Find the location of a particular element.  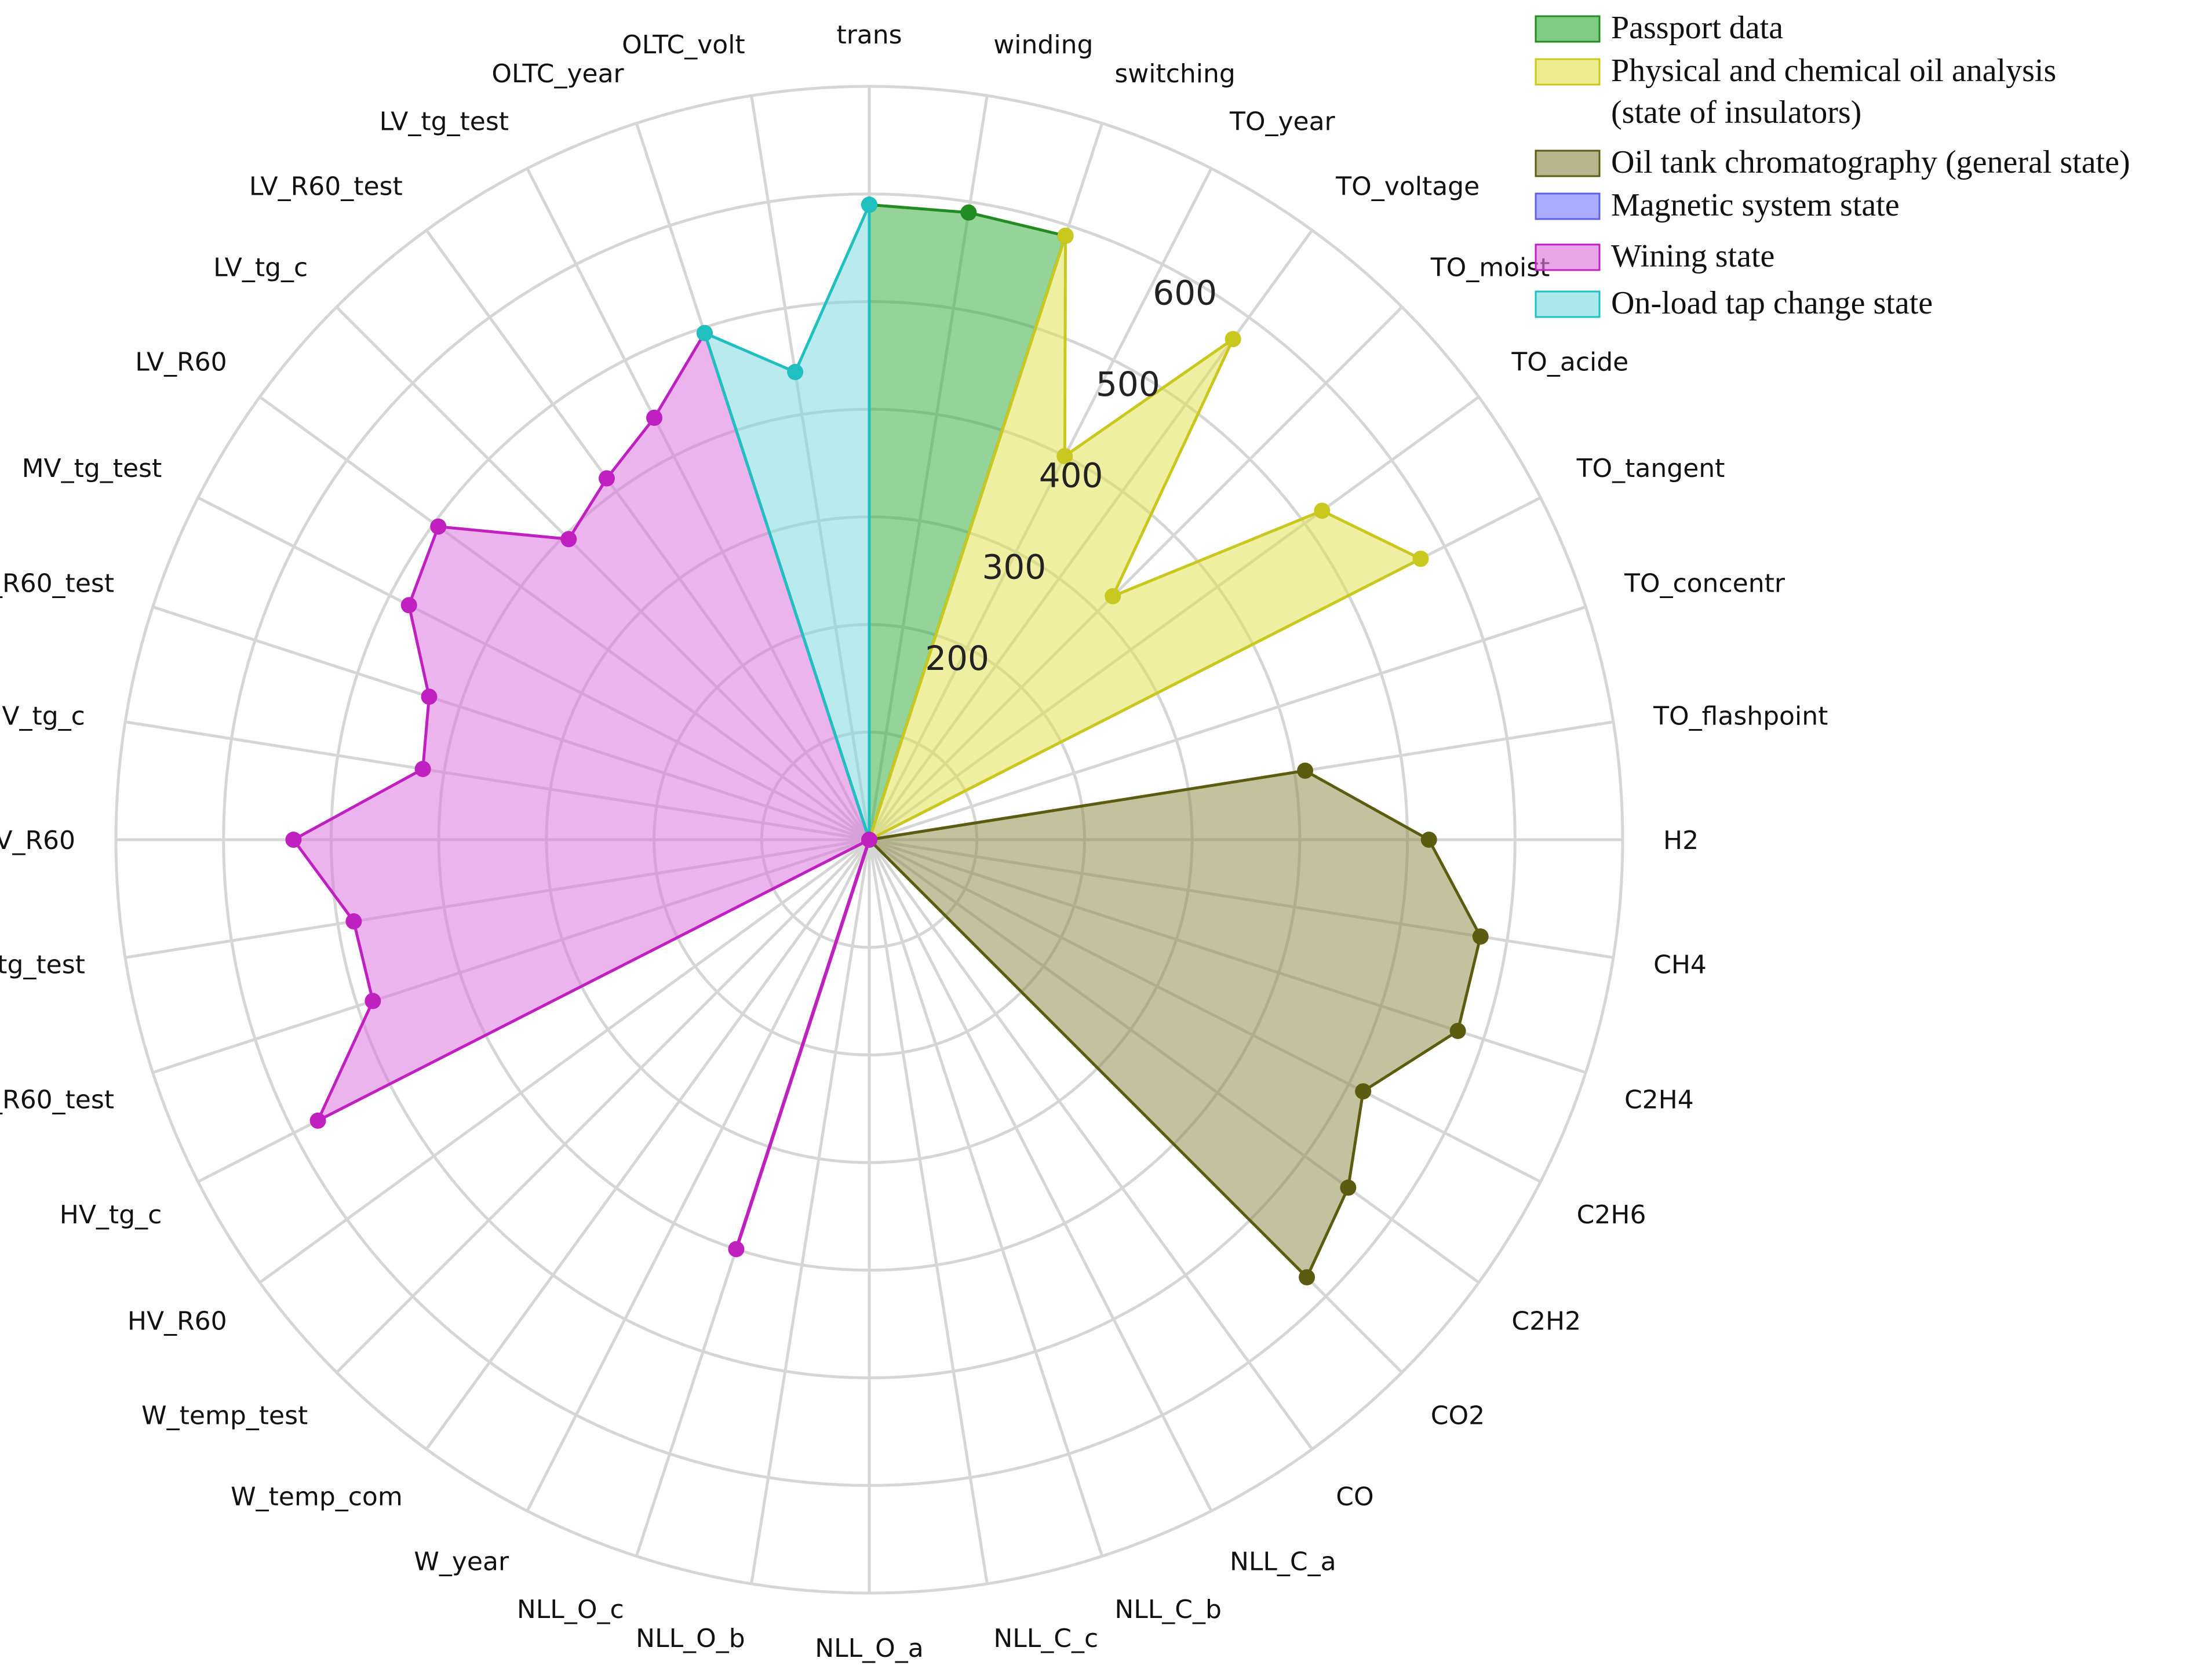

series-area-oil-tank-chromatography-general-state is located at coordinates (1175, 1024).